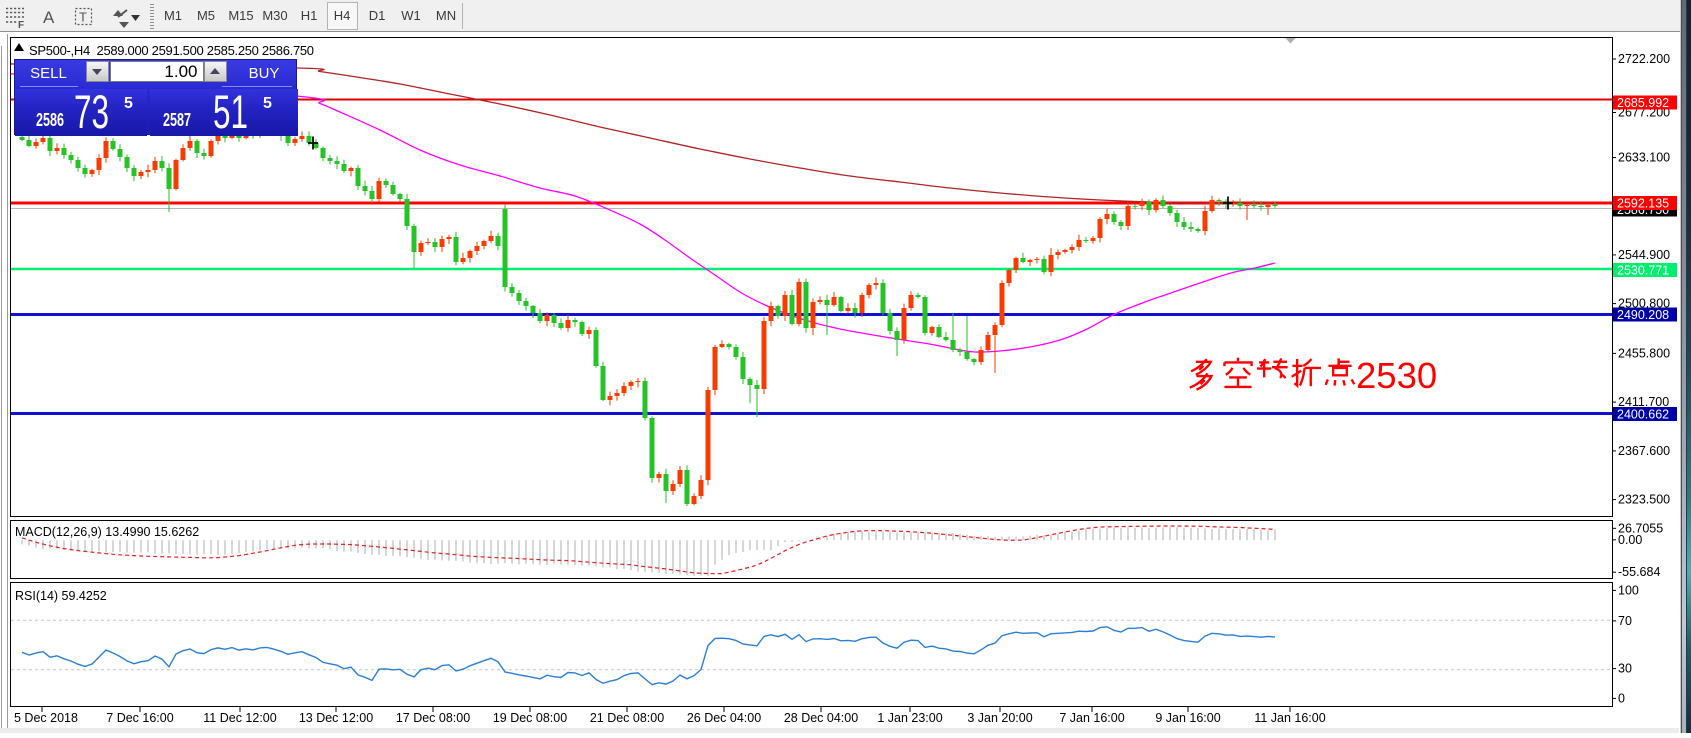  I want to click on svg-text: RSI(14) 59.4252, so click(61, 596).